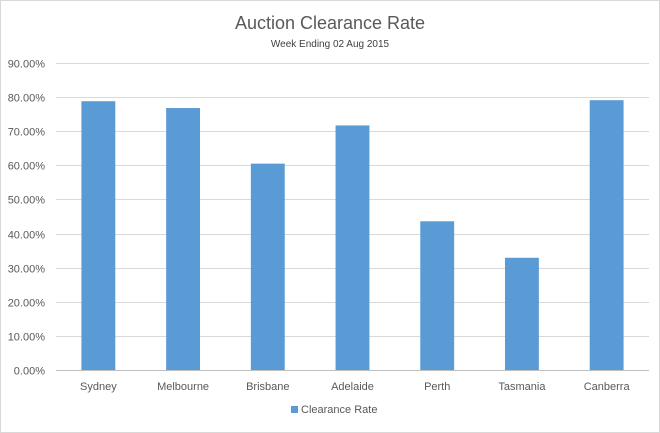 This screenshot has width=660, height=433. What do you see at coordinates (522, 387) in the screenshot?
I see `x-tick-label: Tasmania` at bounding box center [522, 387].